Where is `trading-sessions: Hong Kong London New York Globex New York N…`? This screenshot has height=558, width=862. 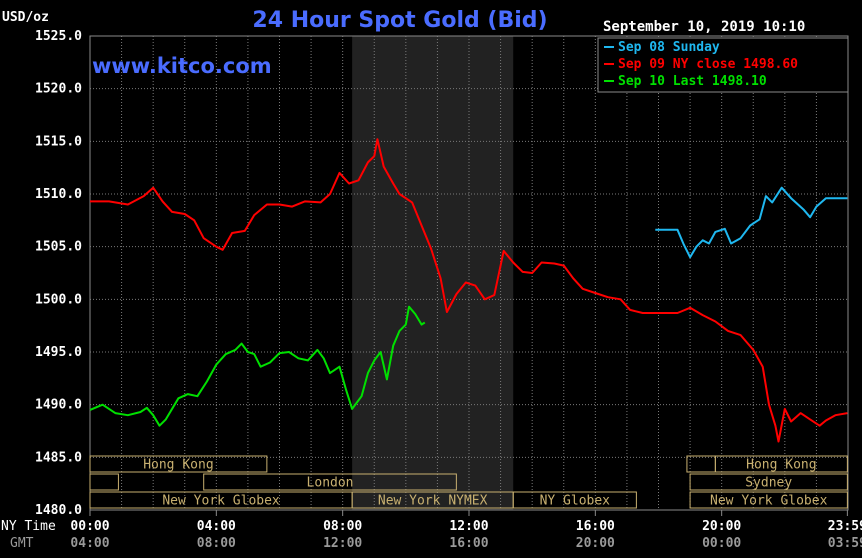
trading-sessions: Hong Kong London New York Globex New York N… is located at coordinates (468, 482).